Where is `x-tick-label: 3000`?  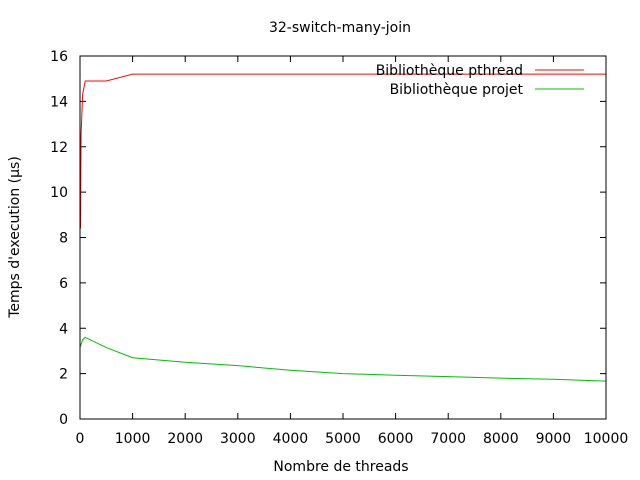 x-tick-label: 3000 is located at coordinates (238, 439).